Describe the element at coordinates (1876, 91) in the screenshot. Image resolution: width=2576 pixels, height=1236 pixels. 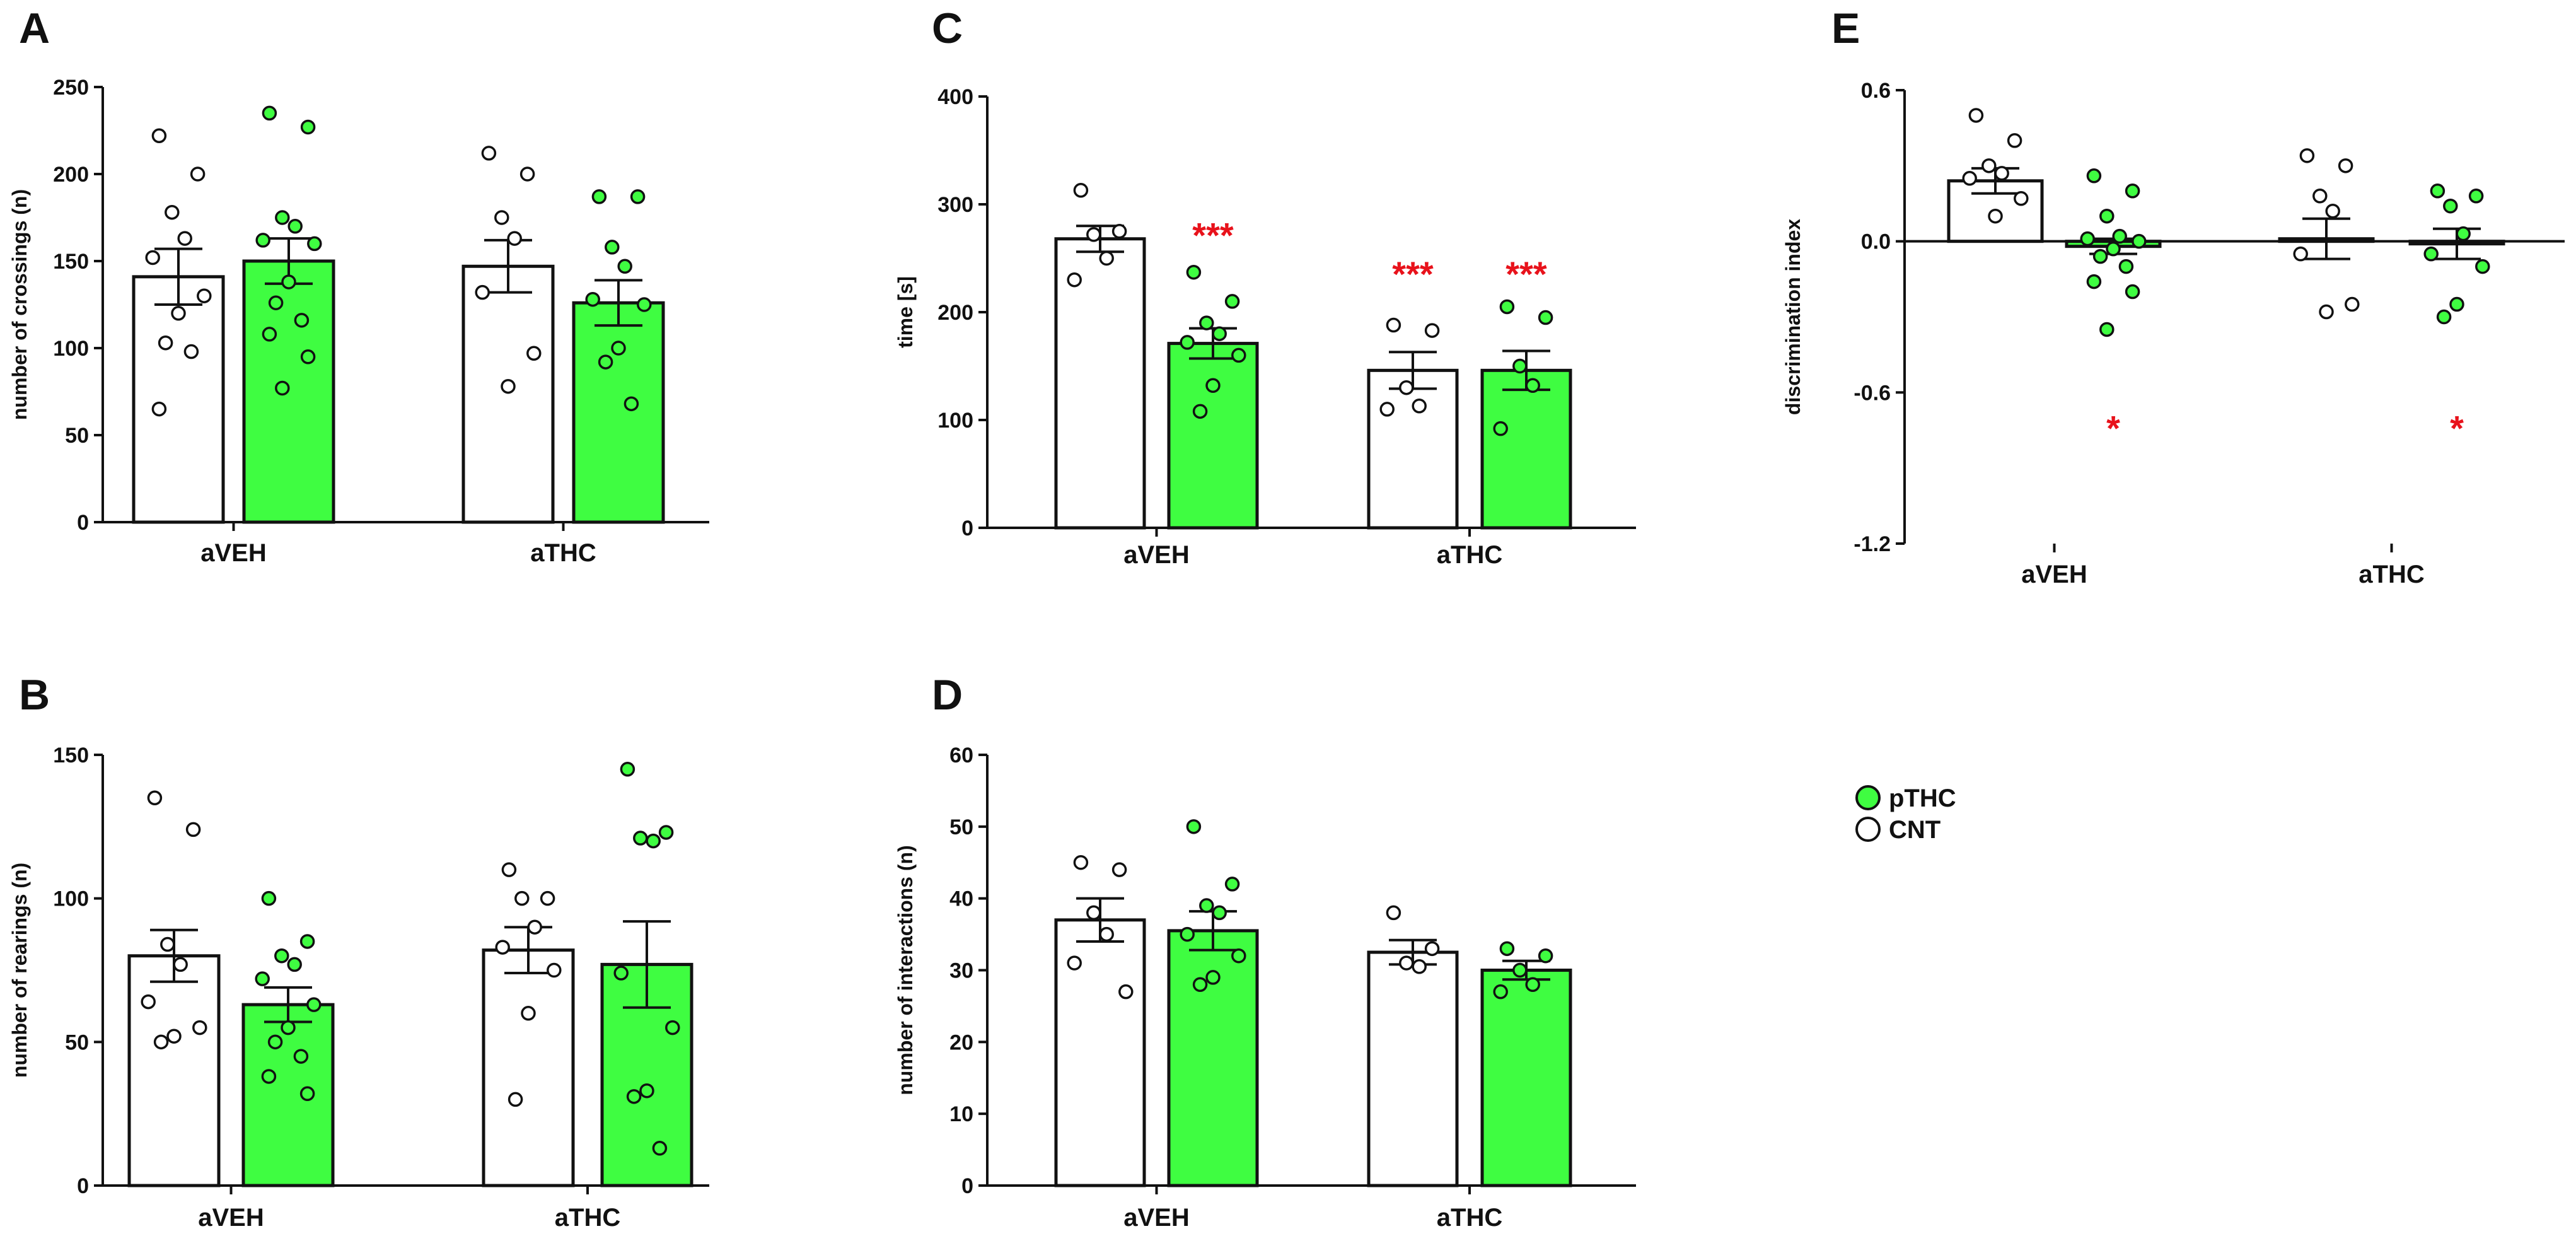
I see `y-tick-label: 0.6` at that location.